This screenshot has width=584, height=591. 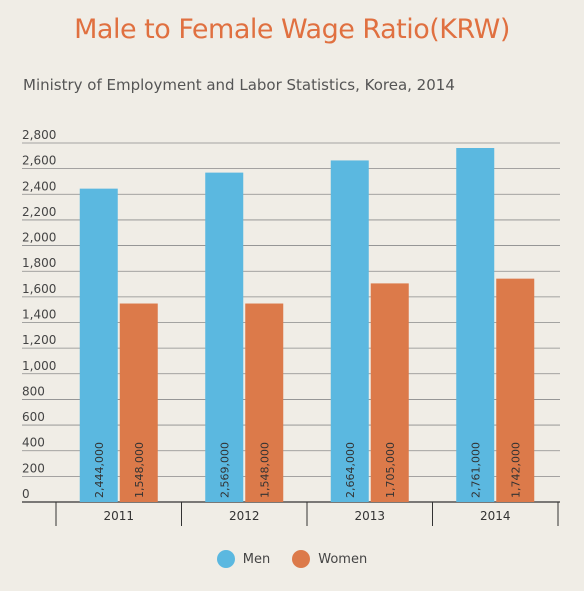 I want to click on legend-item-women: Women, so click(x=329, y=559).